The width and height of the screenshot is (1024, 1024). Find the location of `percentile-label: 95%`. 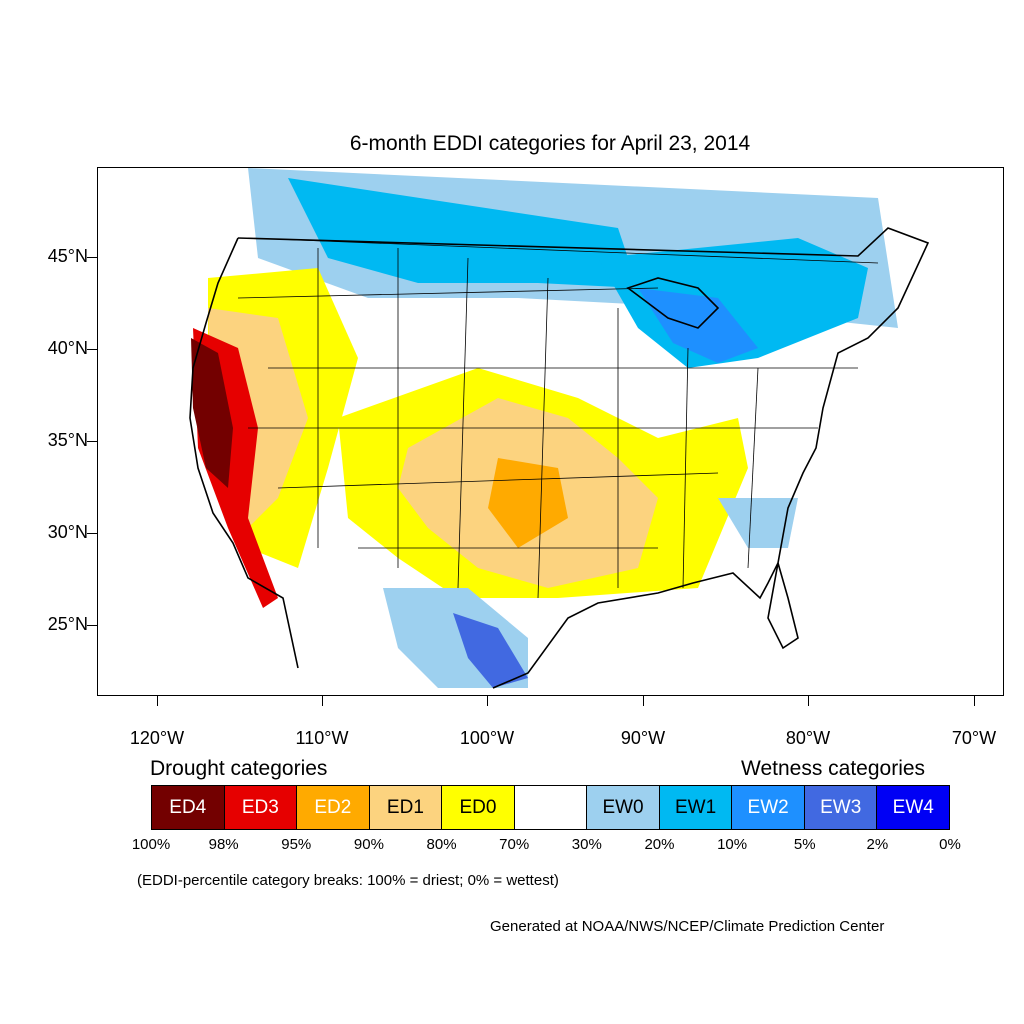

percentile-label: 95% is located at coordinates (296, 844).